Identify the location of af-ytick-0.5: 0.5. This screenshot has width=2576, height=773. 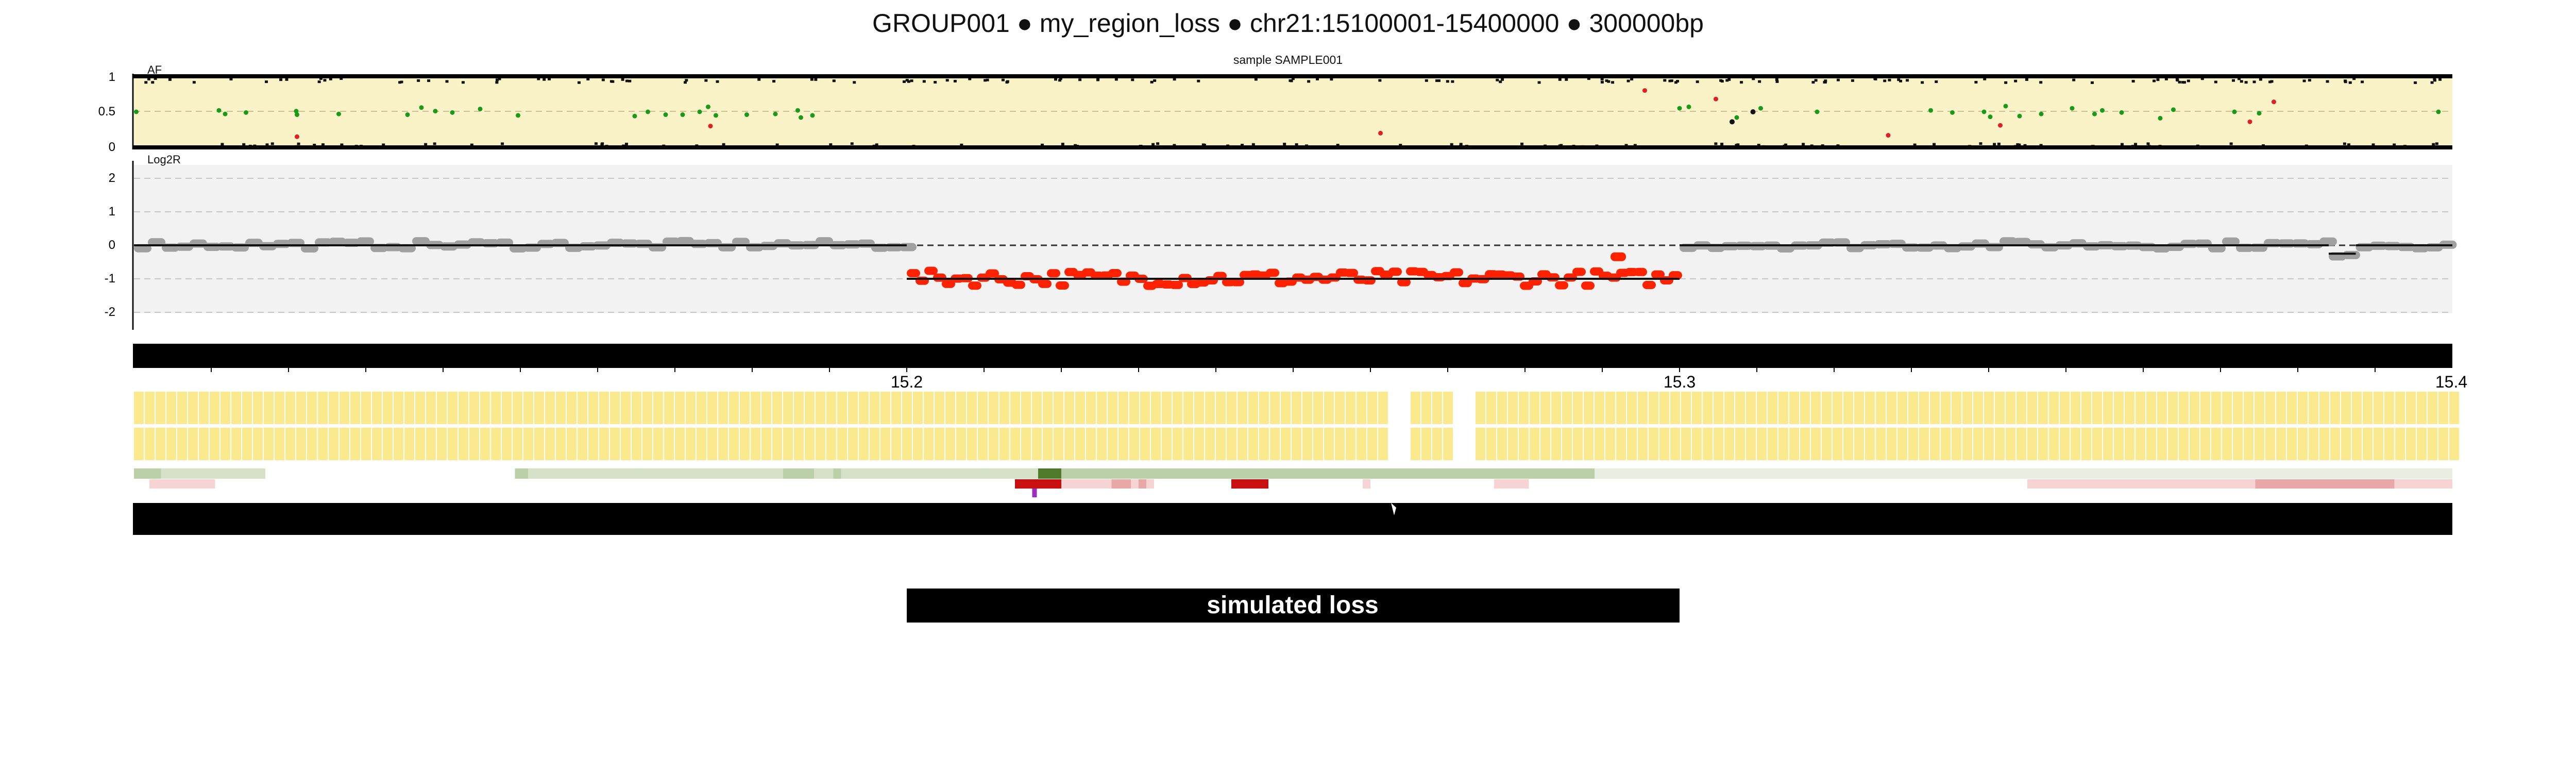
(106, 112).